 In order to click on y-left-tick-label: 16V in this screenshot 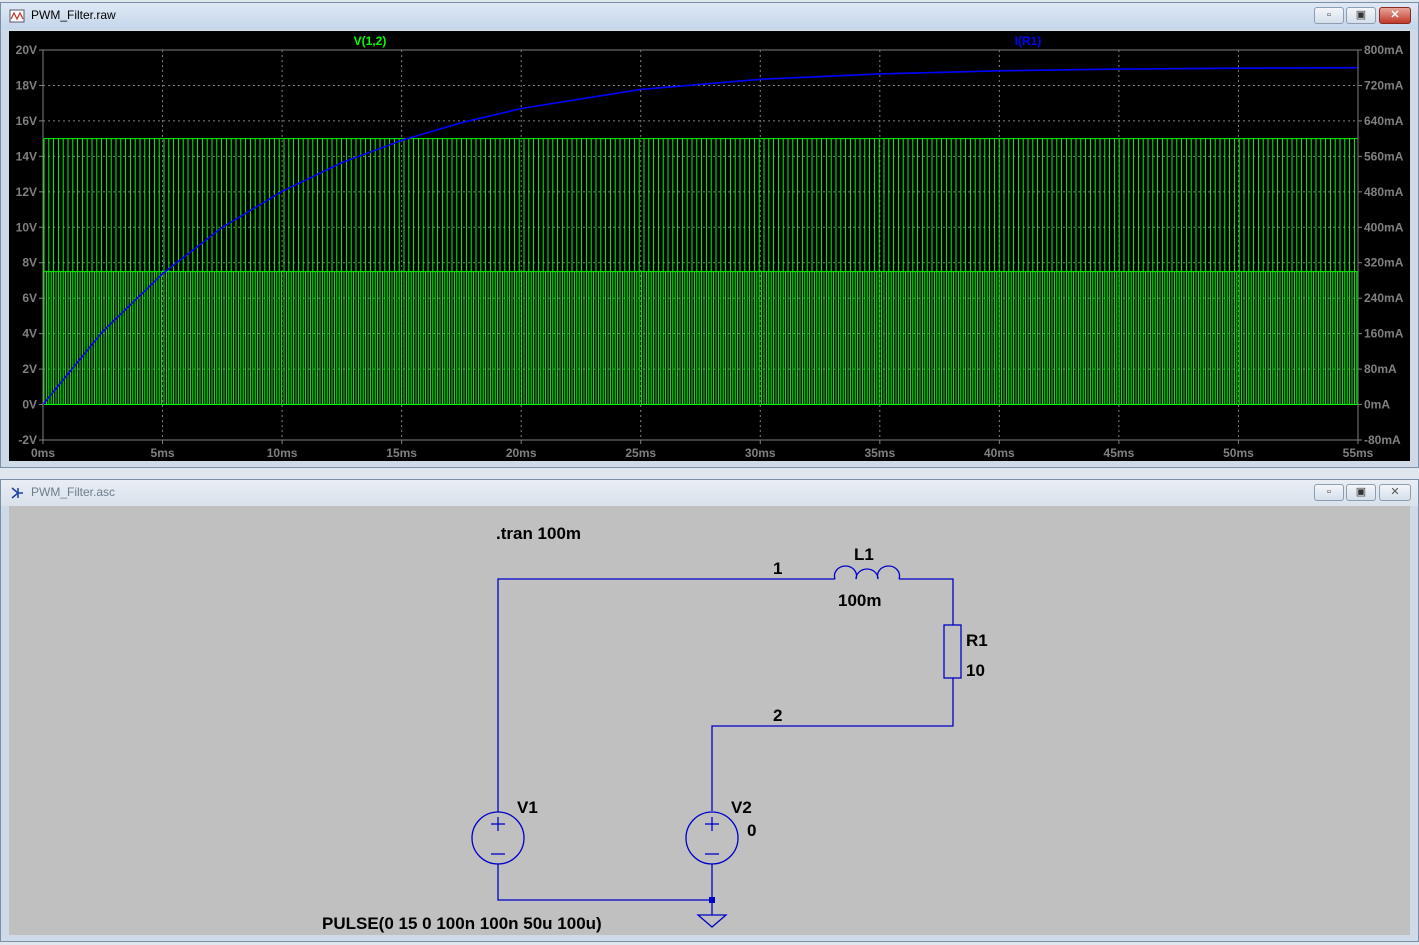, I will do `click(26, 121)`.